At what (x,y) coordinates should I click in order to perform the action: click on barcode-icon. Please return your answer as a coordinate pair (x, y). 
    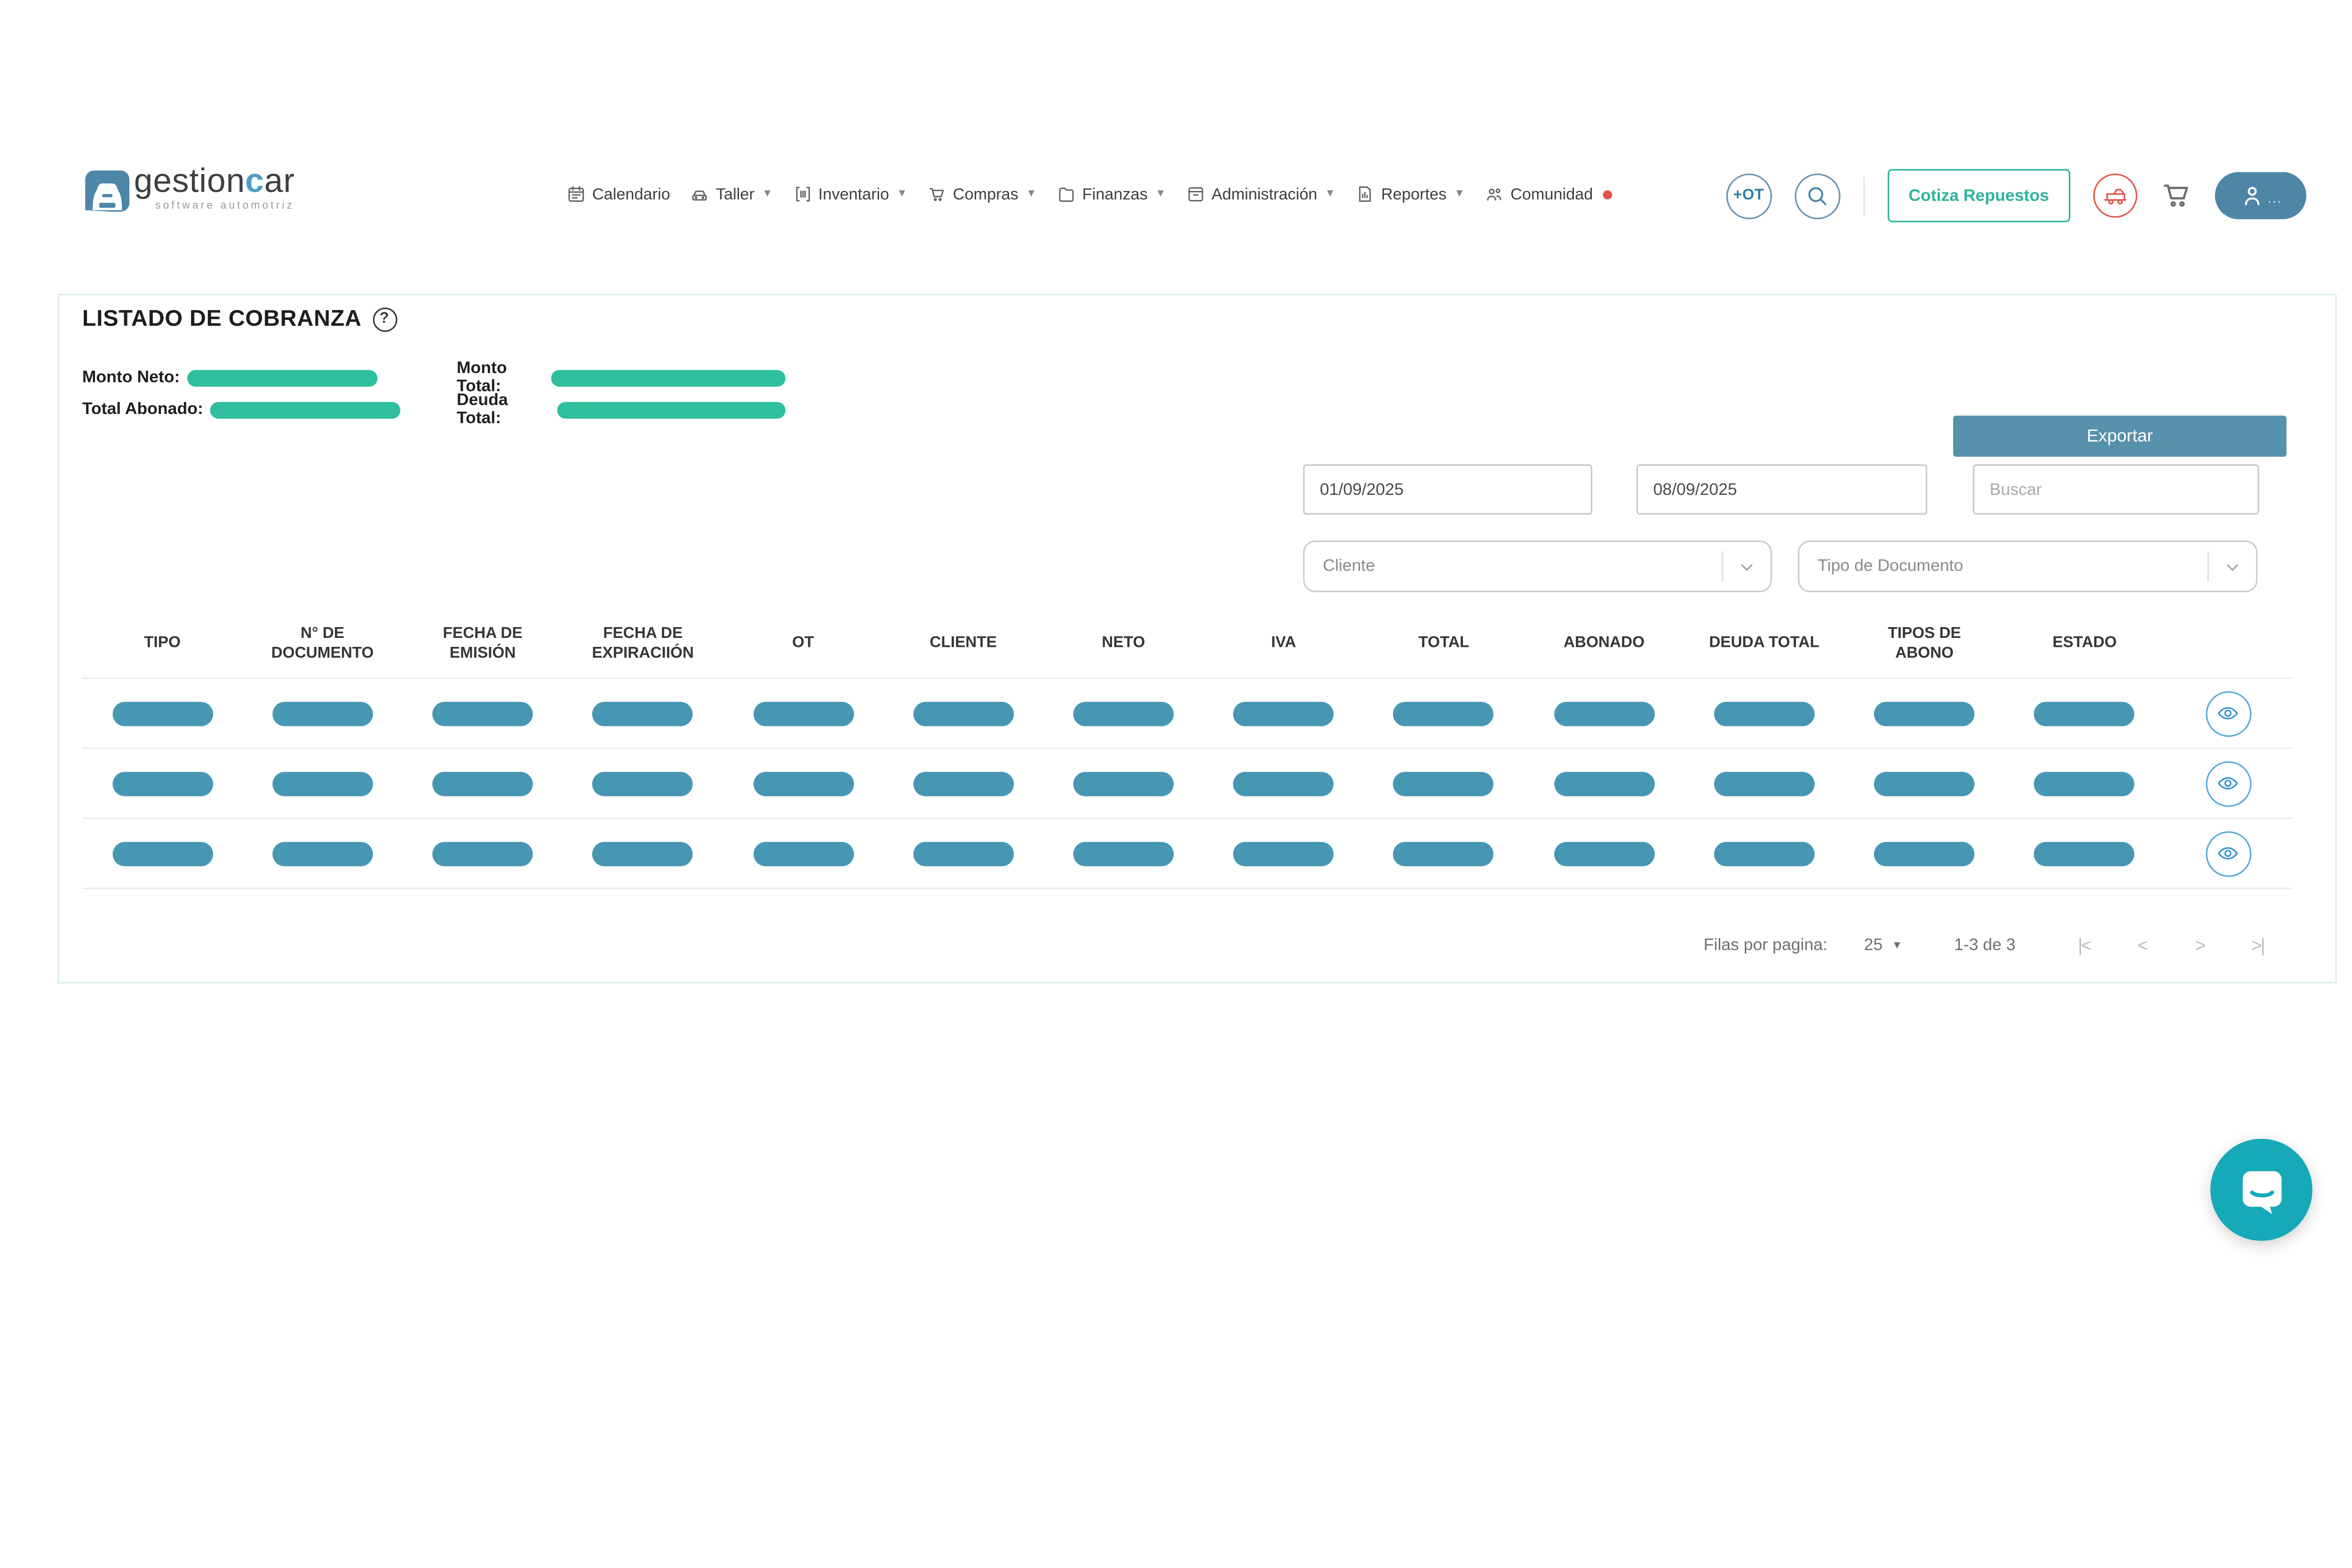
    Looking at the image, I should click on (802, 194).